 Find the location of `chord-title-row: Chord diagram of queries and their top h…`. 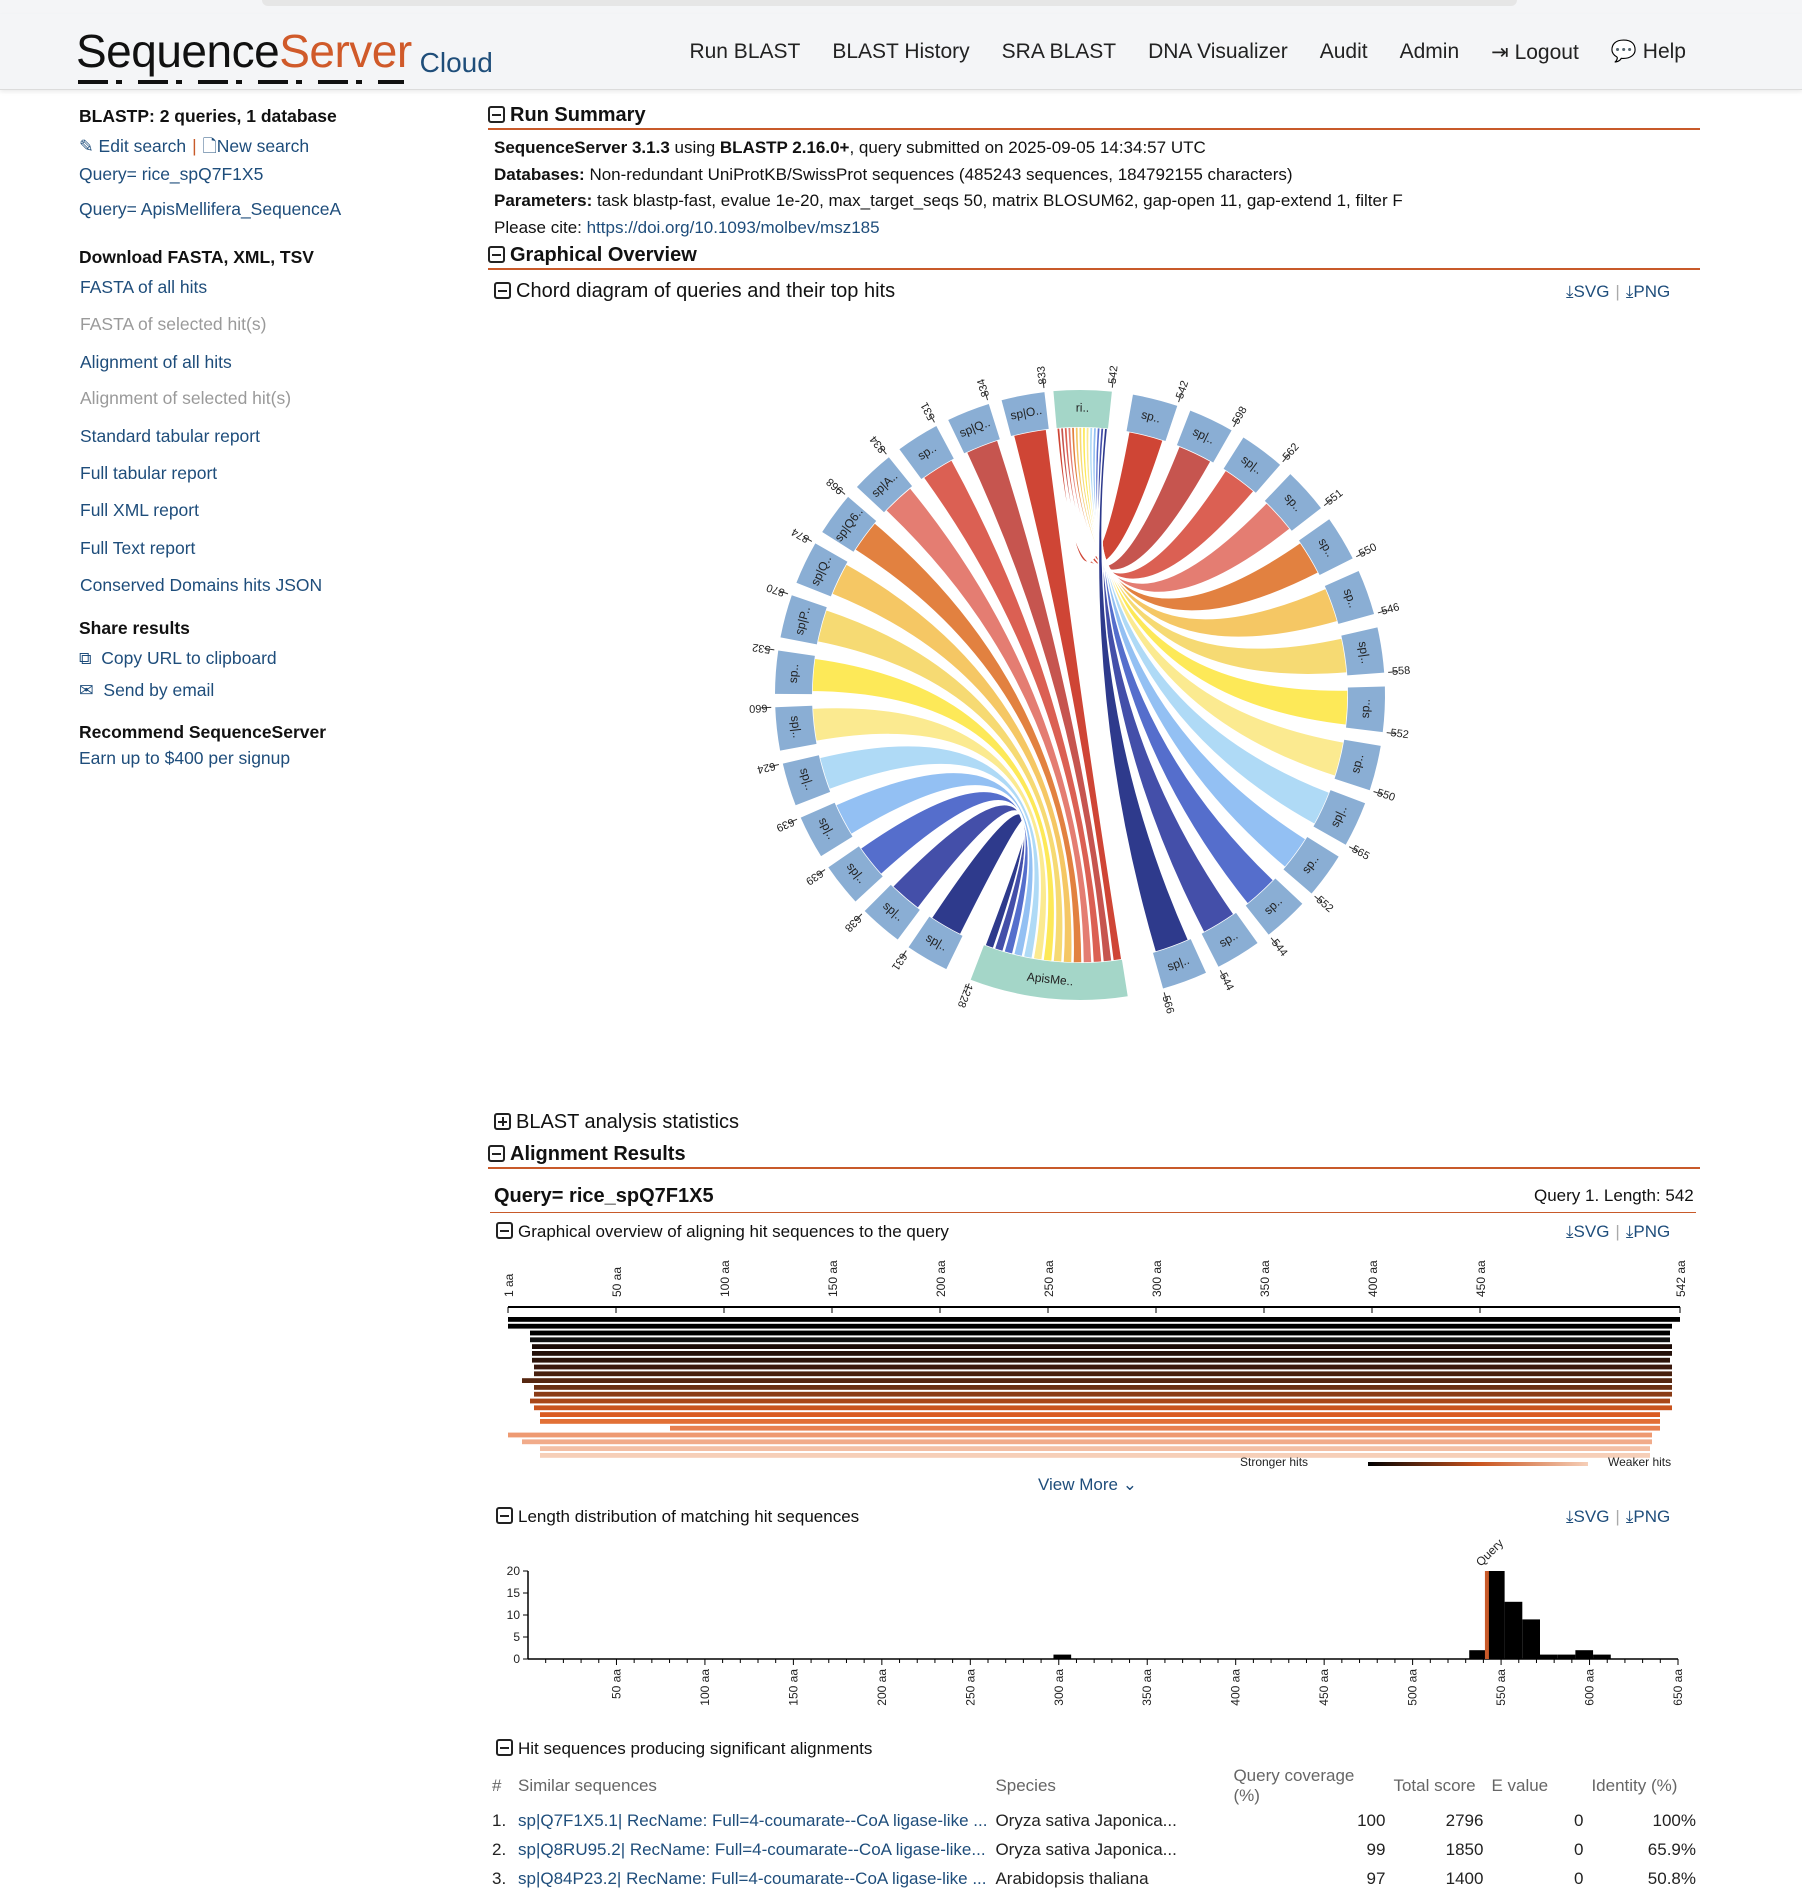

chord-title-row: Chord diagram of queries and their top h… is located at coordinates (694, 291).